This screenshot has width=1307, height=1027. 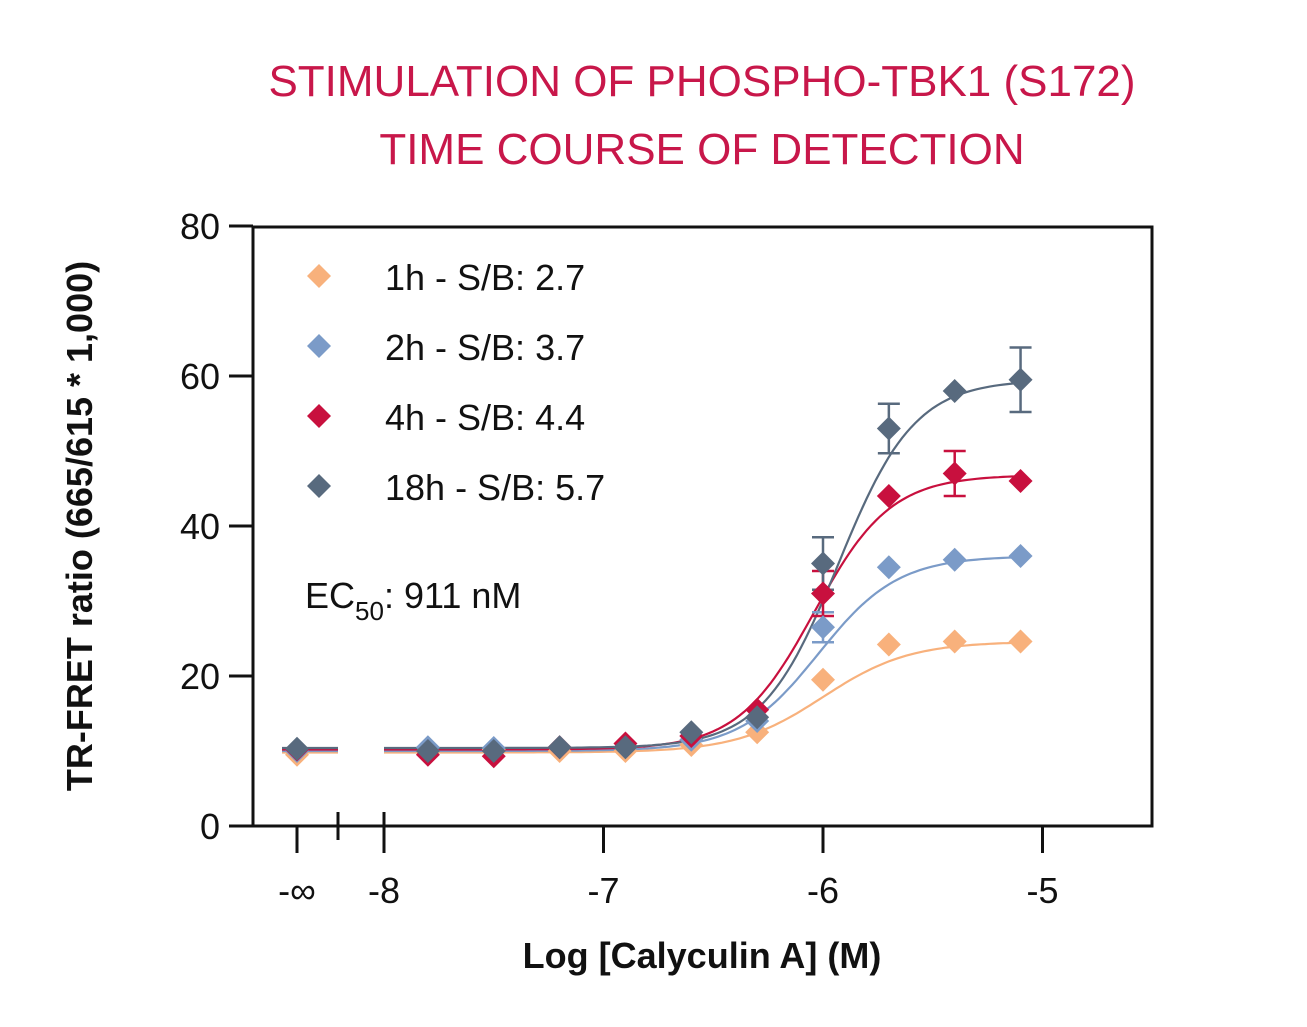 What do you see at coordinates (200, 526) in the screenshot?
I see `y-tick-label: 40` at bounding box center [200, 526].